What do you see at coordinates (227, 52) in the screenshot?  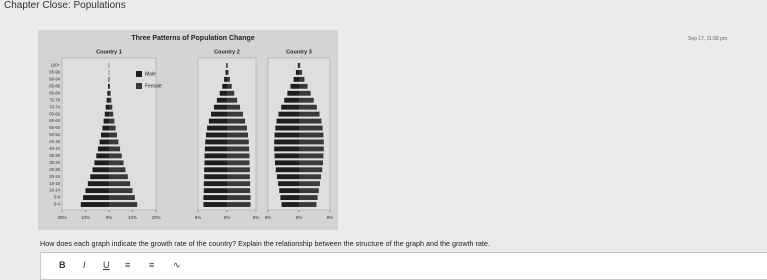 I see `panel-title: Country 2` at bounding box center [227, 52].